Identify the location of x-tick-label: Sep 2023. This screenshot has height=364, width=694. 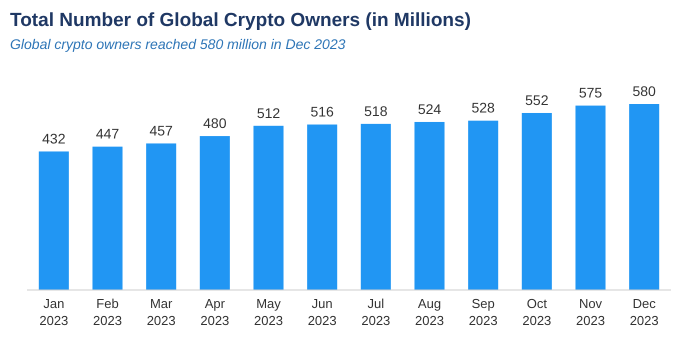
(483, 312).